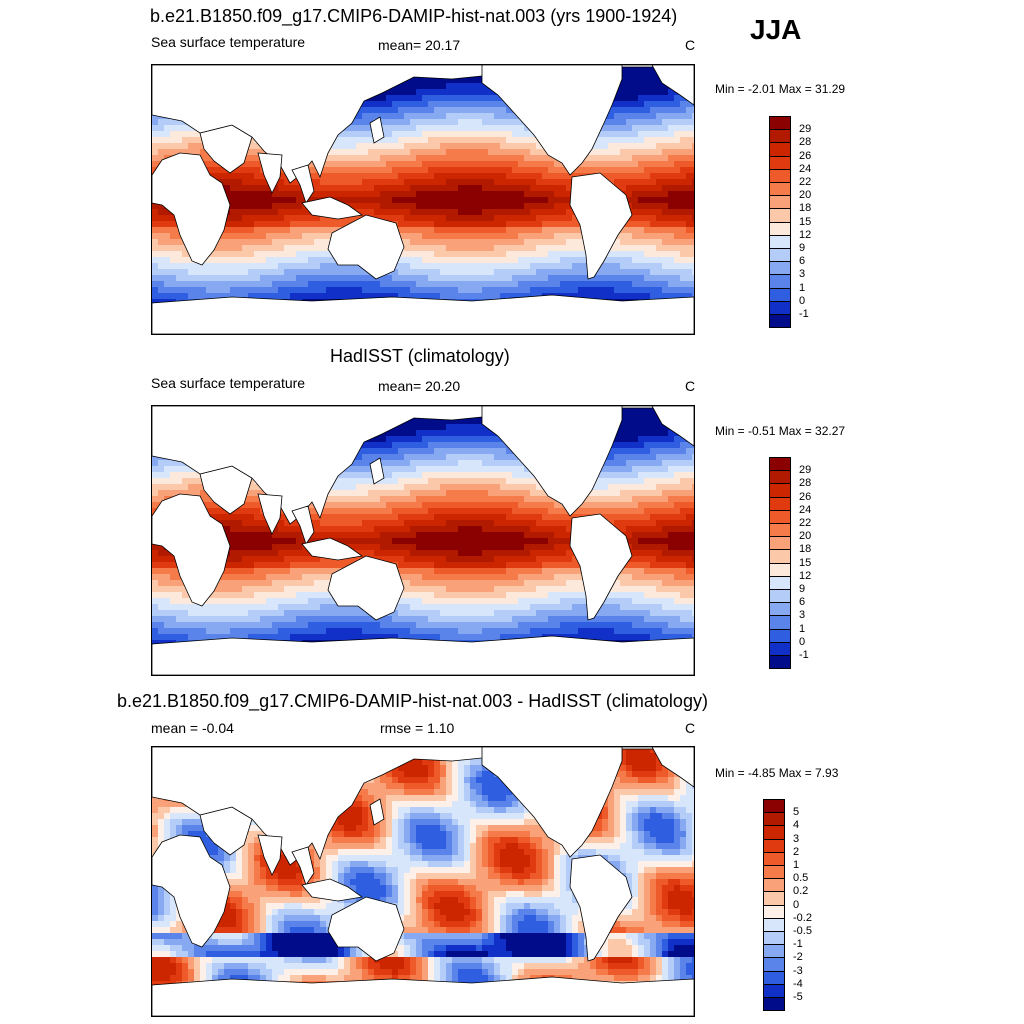 The image size is (1024, 1024). I want to click on colorbar-label: 15, so click(805, 221).